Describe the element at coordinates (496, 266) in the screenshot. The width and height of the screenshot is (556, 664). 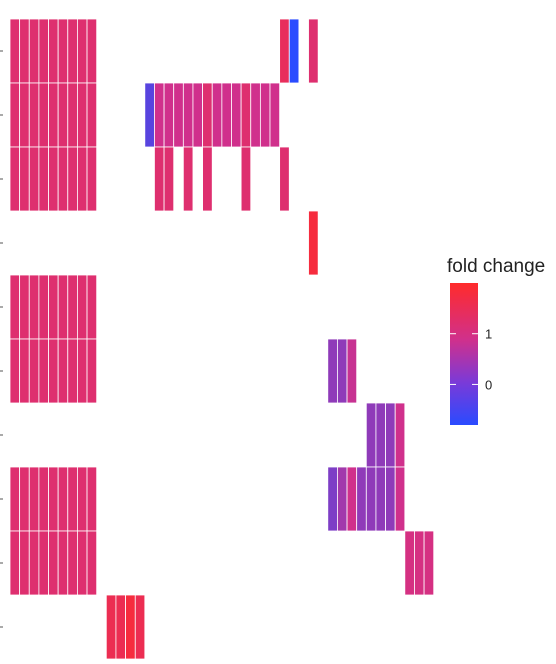
I see `legend-title: fold change` at that location.